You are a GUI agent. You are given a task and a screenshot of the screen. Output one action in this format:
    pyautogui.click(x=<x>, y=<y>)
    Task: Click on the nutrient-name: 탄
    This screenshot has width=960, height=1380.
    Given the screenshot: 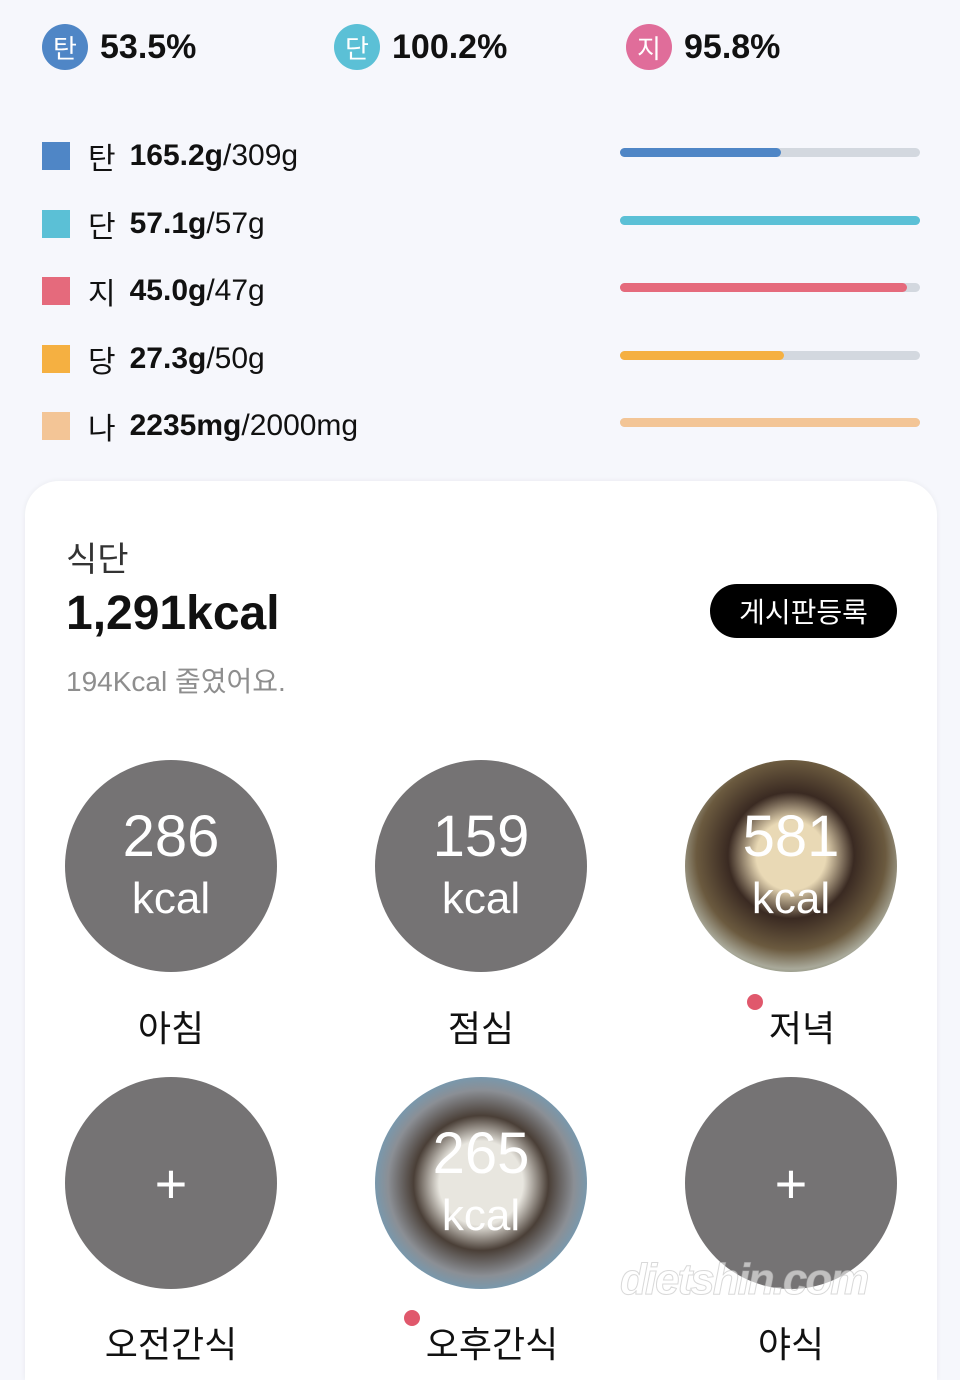 What is the action you would take?
    pyautogui.click(x=102, y=159)
    